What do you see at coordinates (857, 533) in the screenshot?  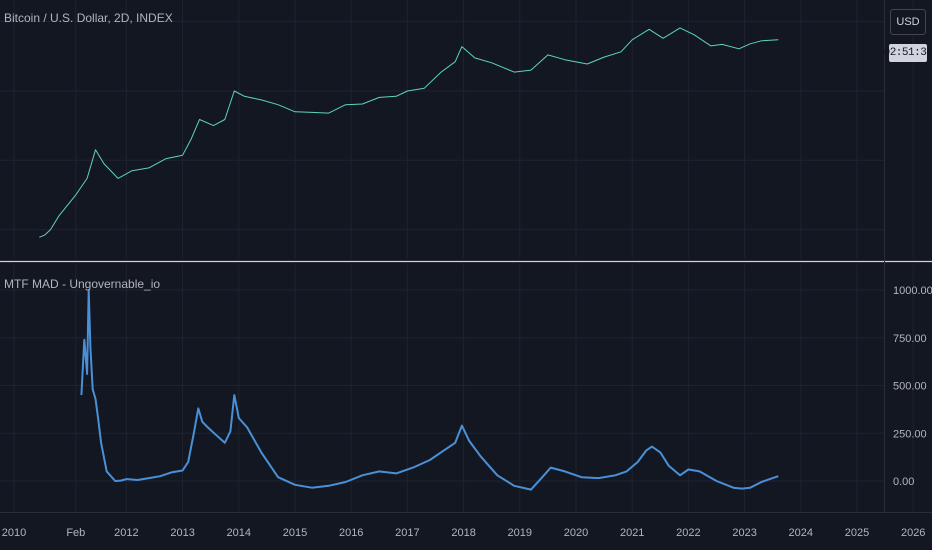 I see `x-tick-label: 2025` at bounding box center [857, 533].